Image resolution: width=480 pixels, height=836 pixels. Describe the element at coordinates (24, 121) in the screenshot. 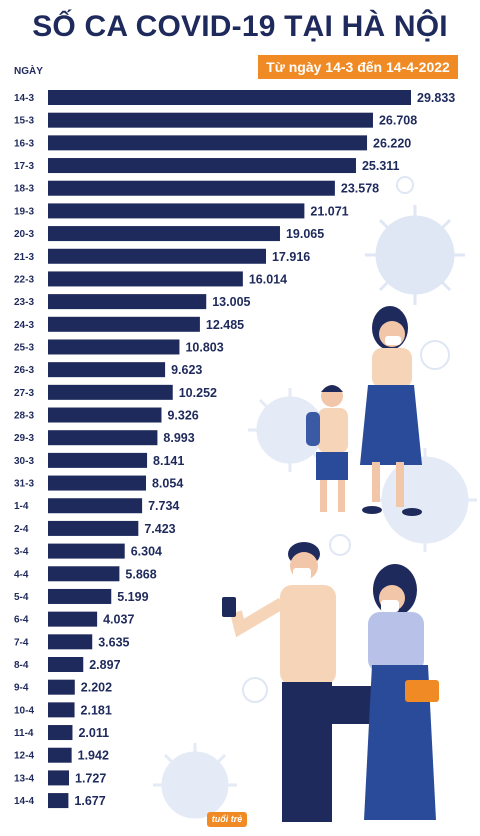

I see `category-label: 15-3` at that location.